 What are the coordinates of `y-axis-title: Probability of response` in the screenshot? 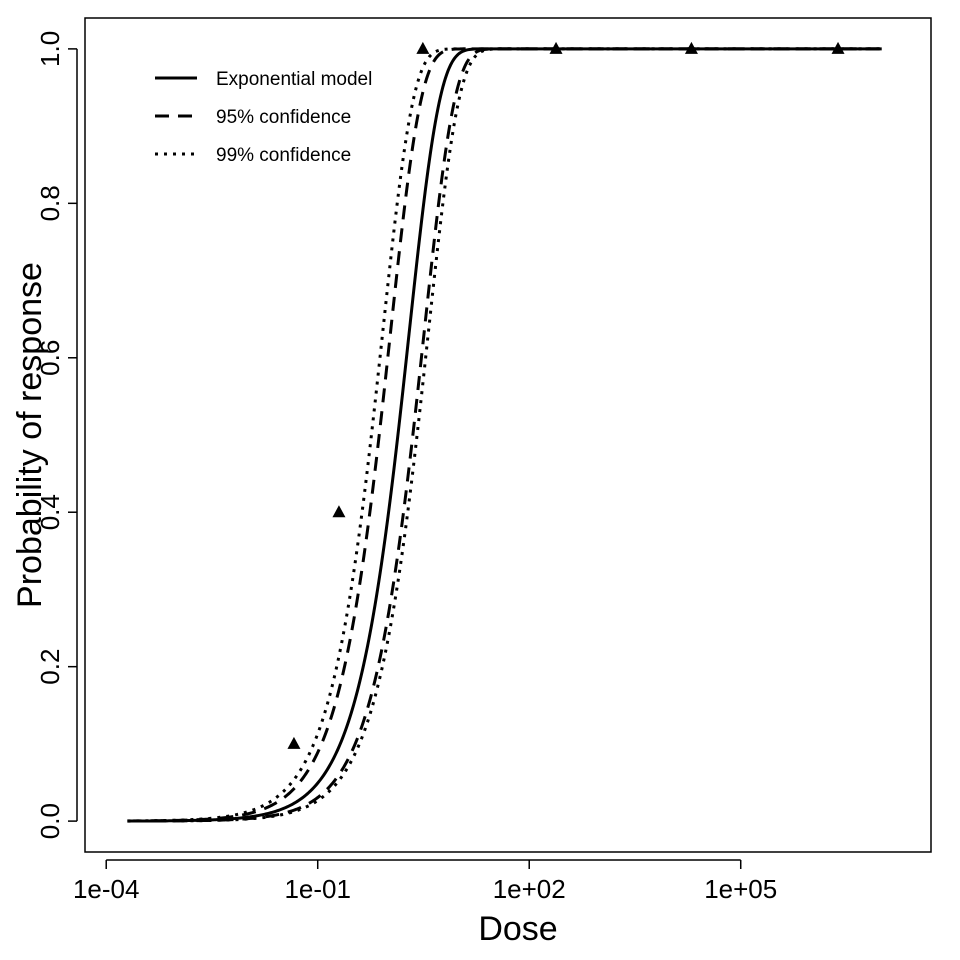 It's located at (30, 435).